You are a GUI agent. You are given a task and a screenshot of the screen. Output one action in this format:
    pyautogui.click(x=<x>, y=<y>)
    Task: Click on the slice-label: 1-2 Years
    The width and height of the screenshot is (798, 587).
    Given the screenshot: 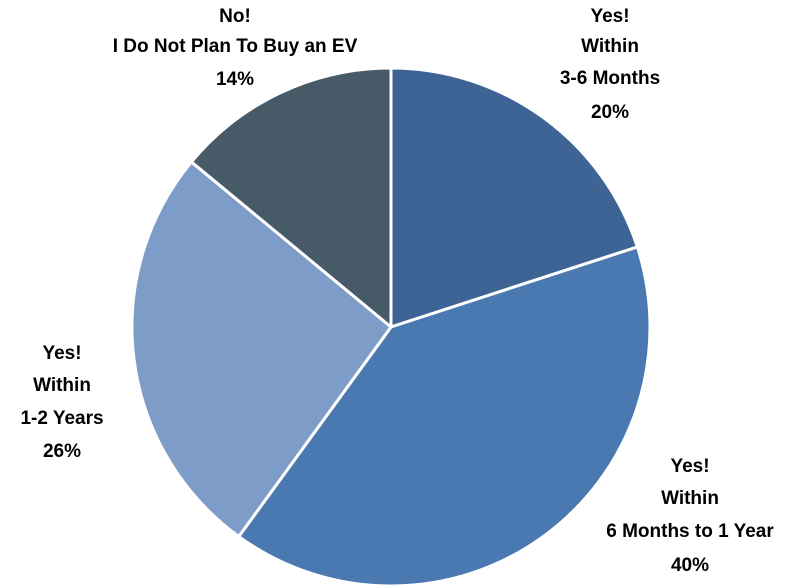 What is the action you would take?
    pyautogui.click(x=61, y=418)
    